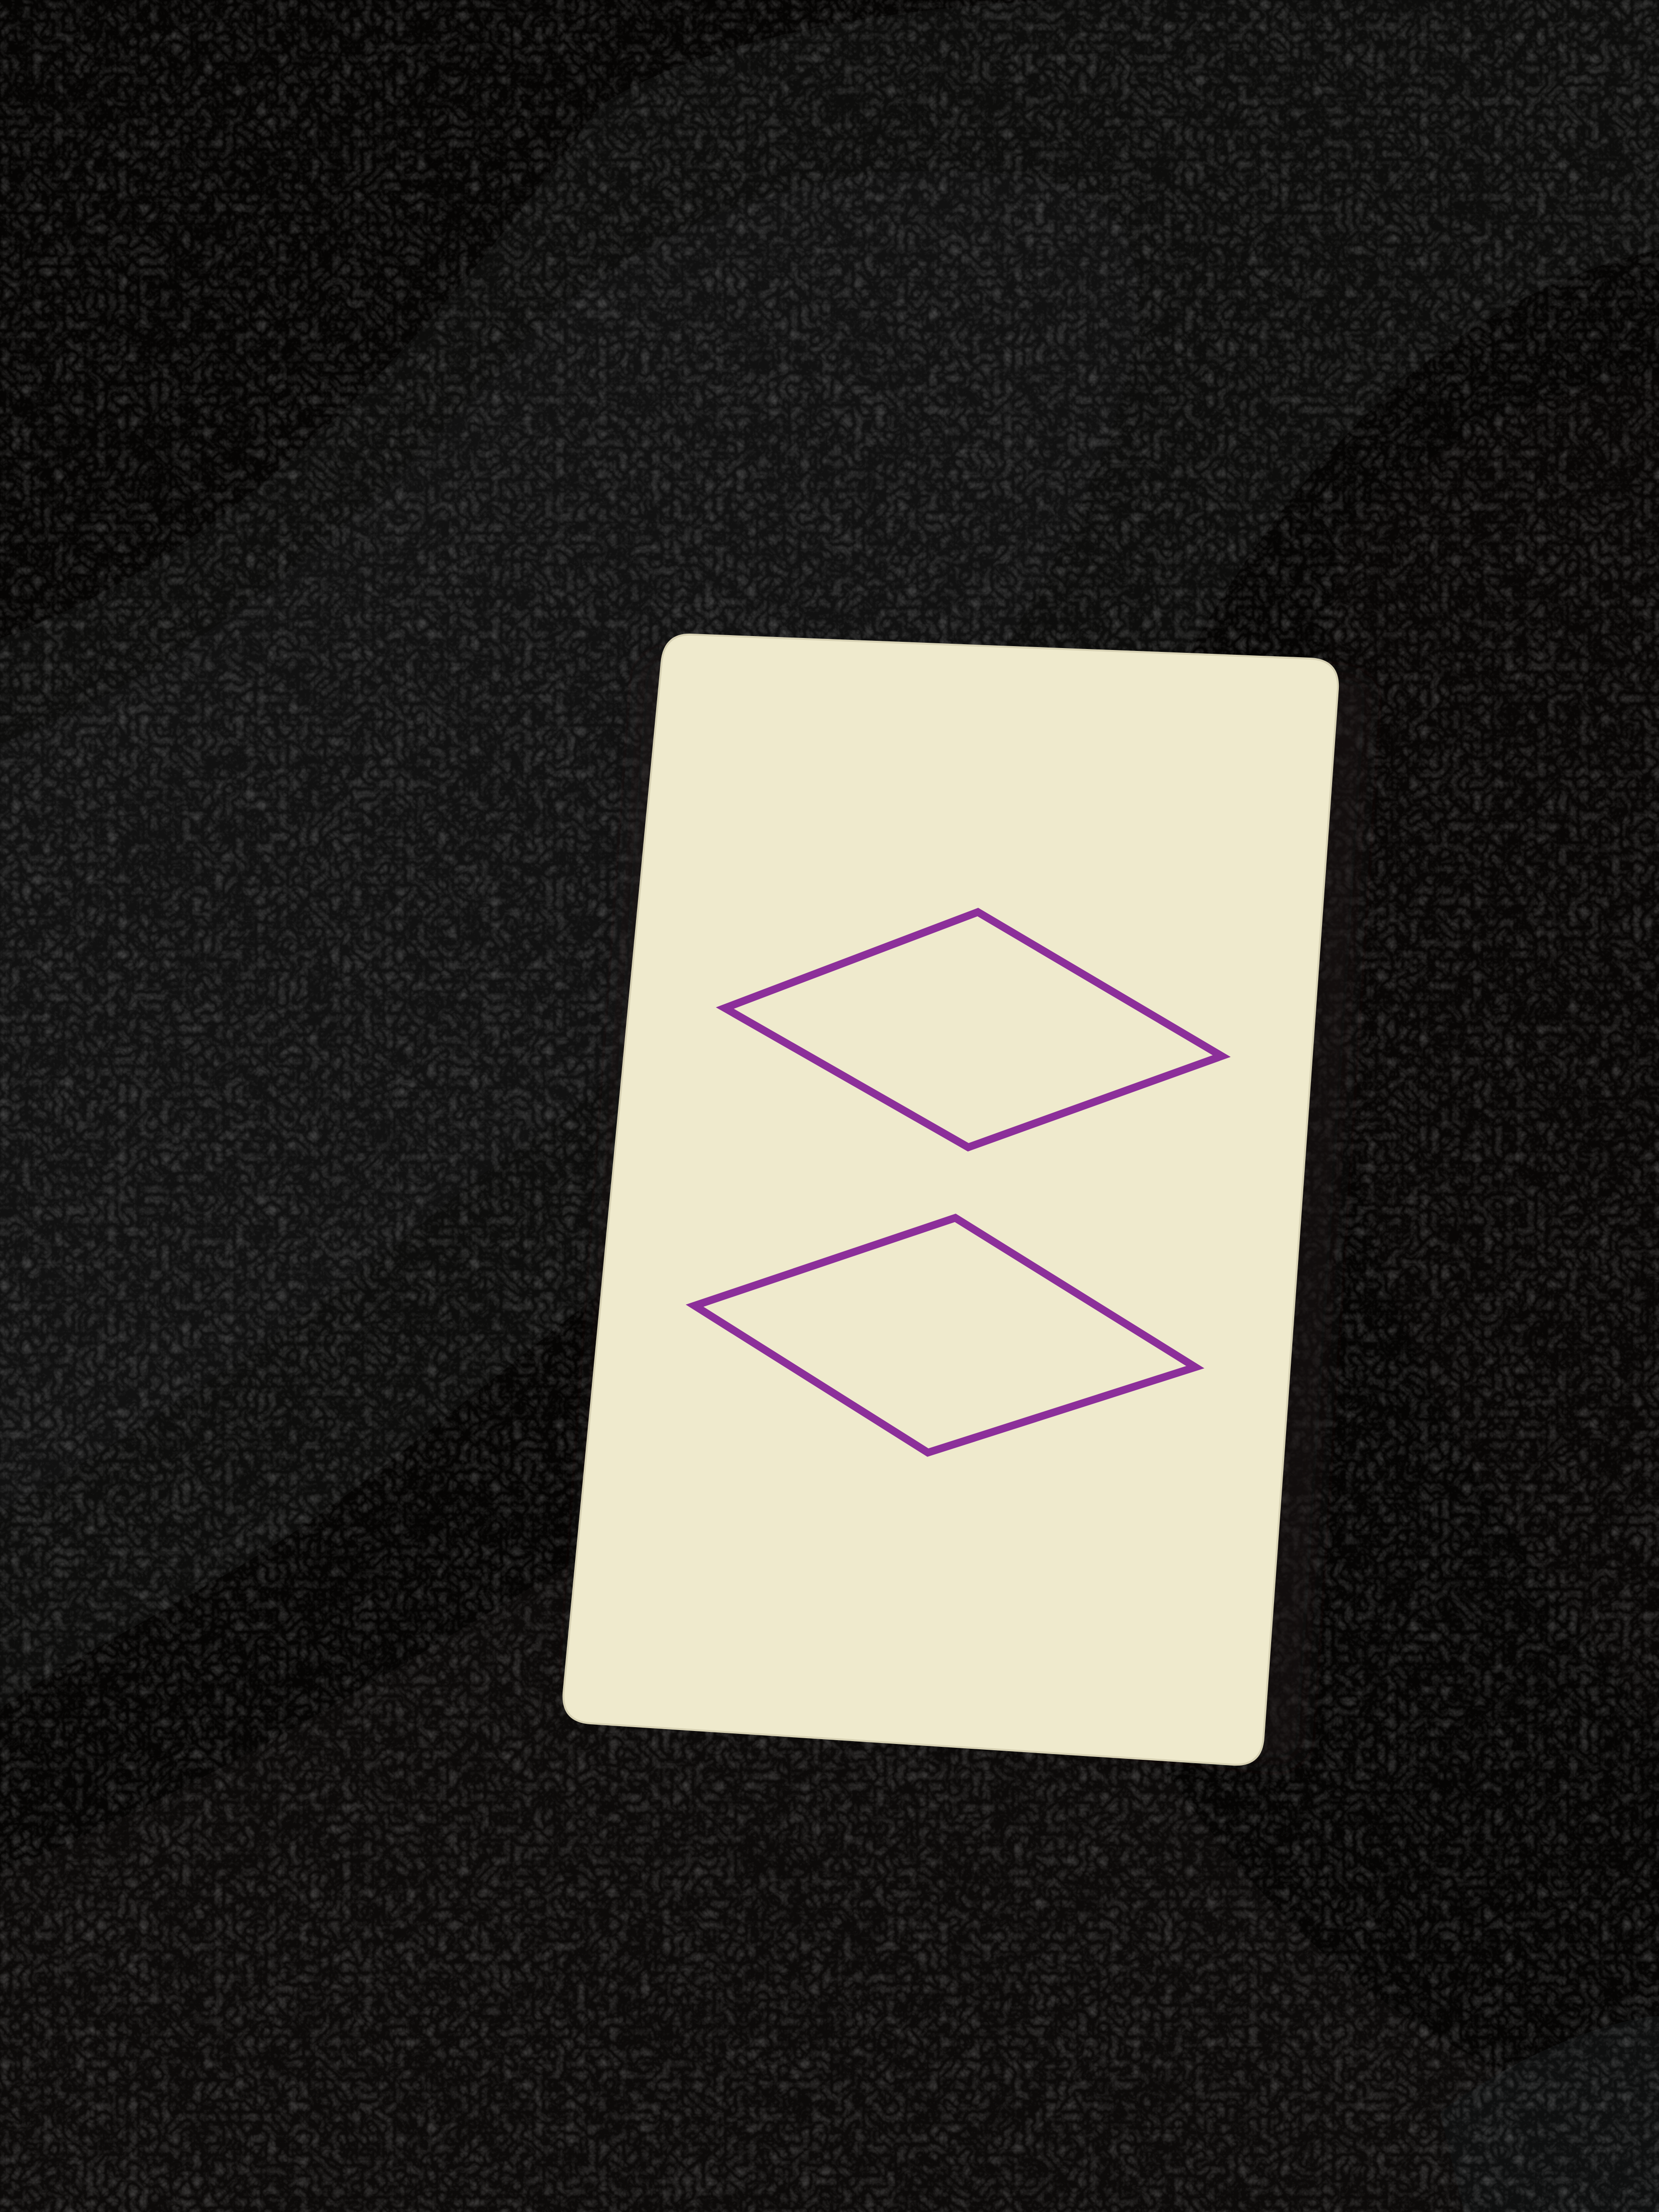 This screenshot has height=2212, width=1659. What do you see at coordinates (973, 1030) in the screenshot?
I see `diamond-symbol-top` at bounding box center [973, 1030].